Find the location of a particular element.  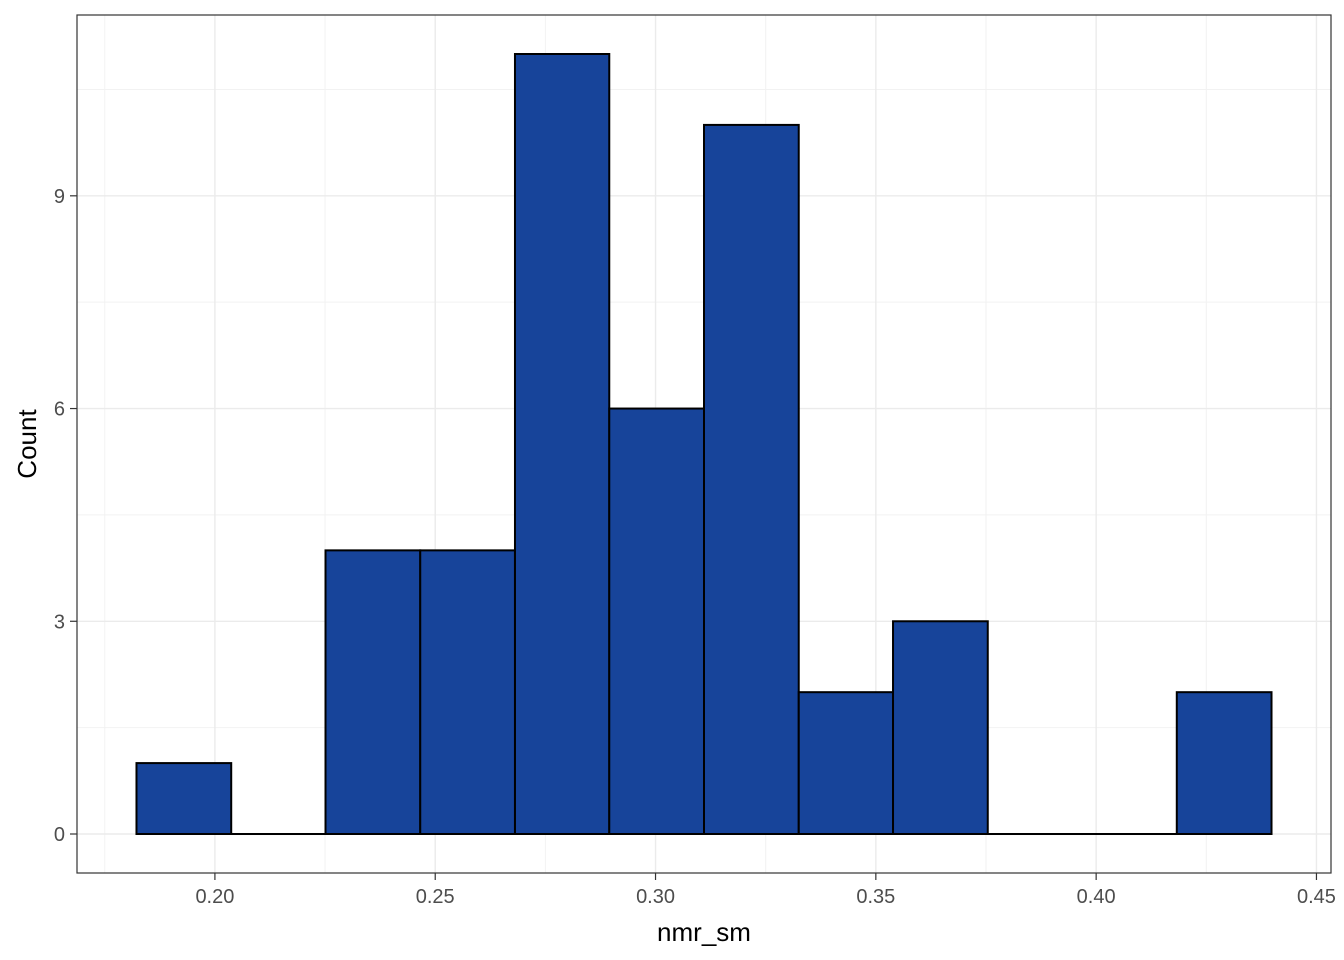

x-axis-ticks: 0.20 0.25 0.30 0.35 0.40 0.45 is located at coordinates (765, 890).